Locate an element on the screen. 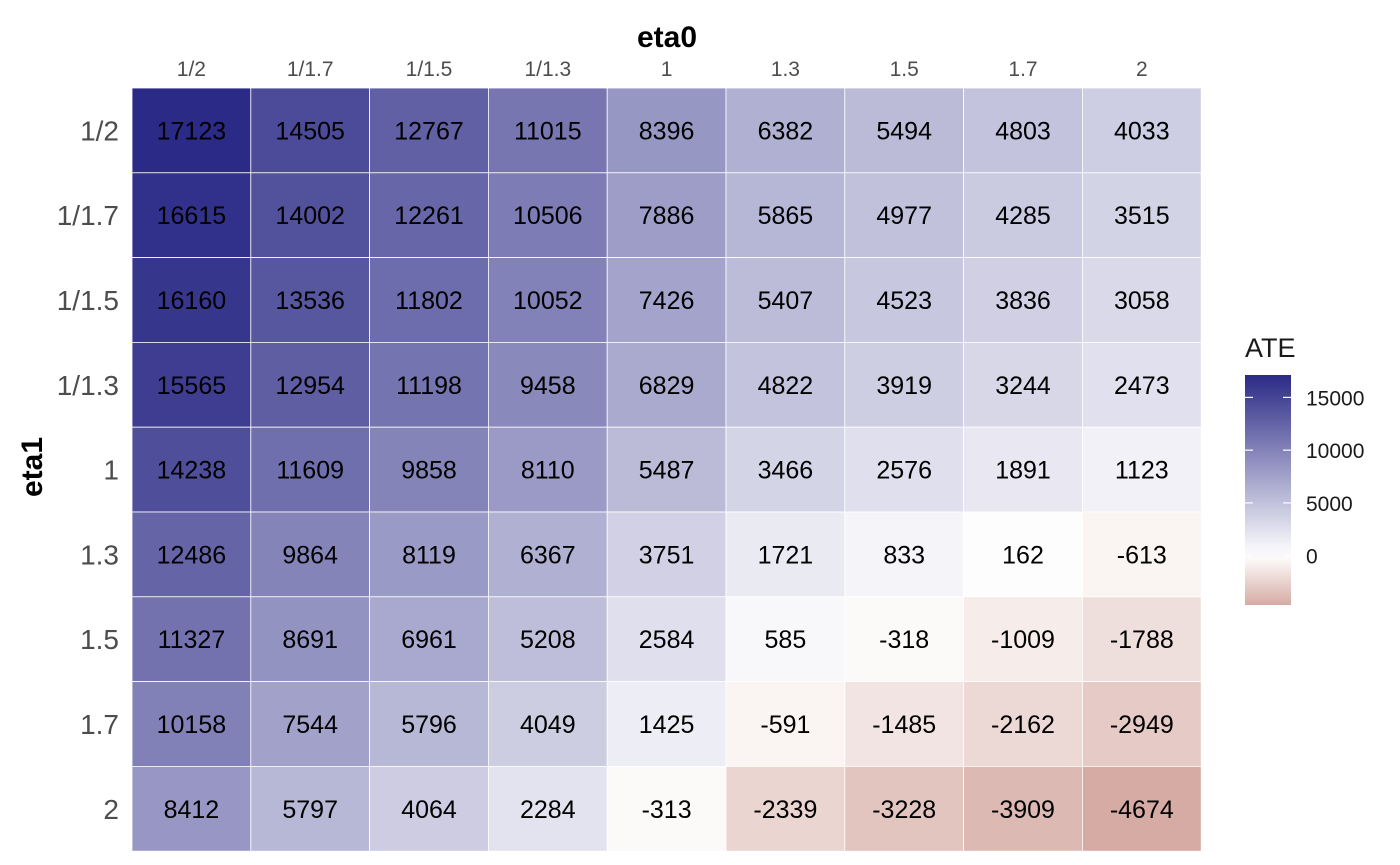  cell-value-label: 5407 is located at coordinates (786, 301).